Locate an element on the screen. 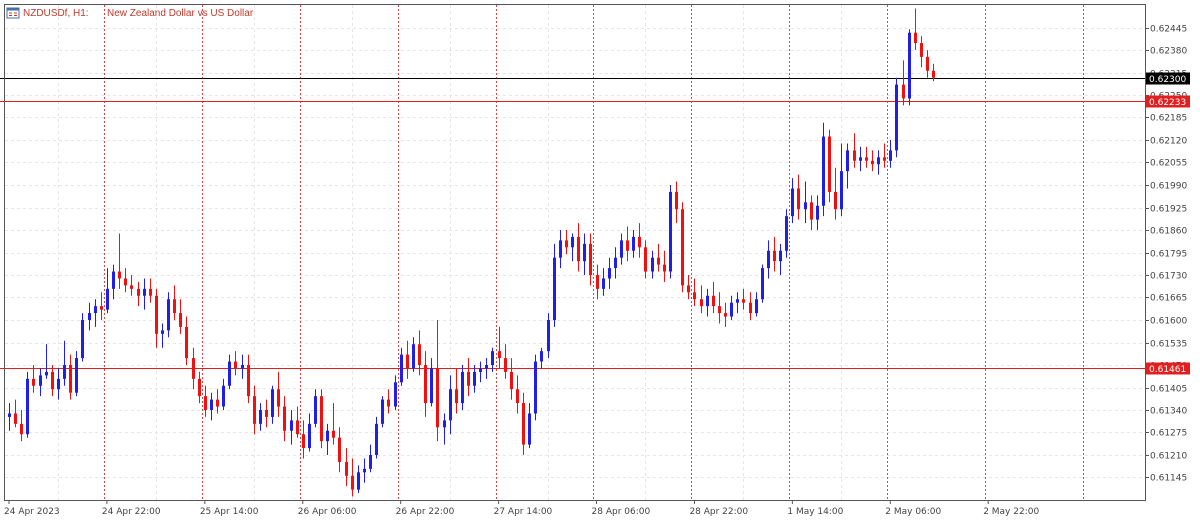 The width and height of the screenshot is (1200, 522). symbol-timeframe-label: NZDUSDf, H1: is located at coordinates (56, 13).